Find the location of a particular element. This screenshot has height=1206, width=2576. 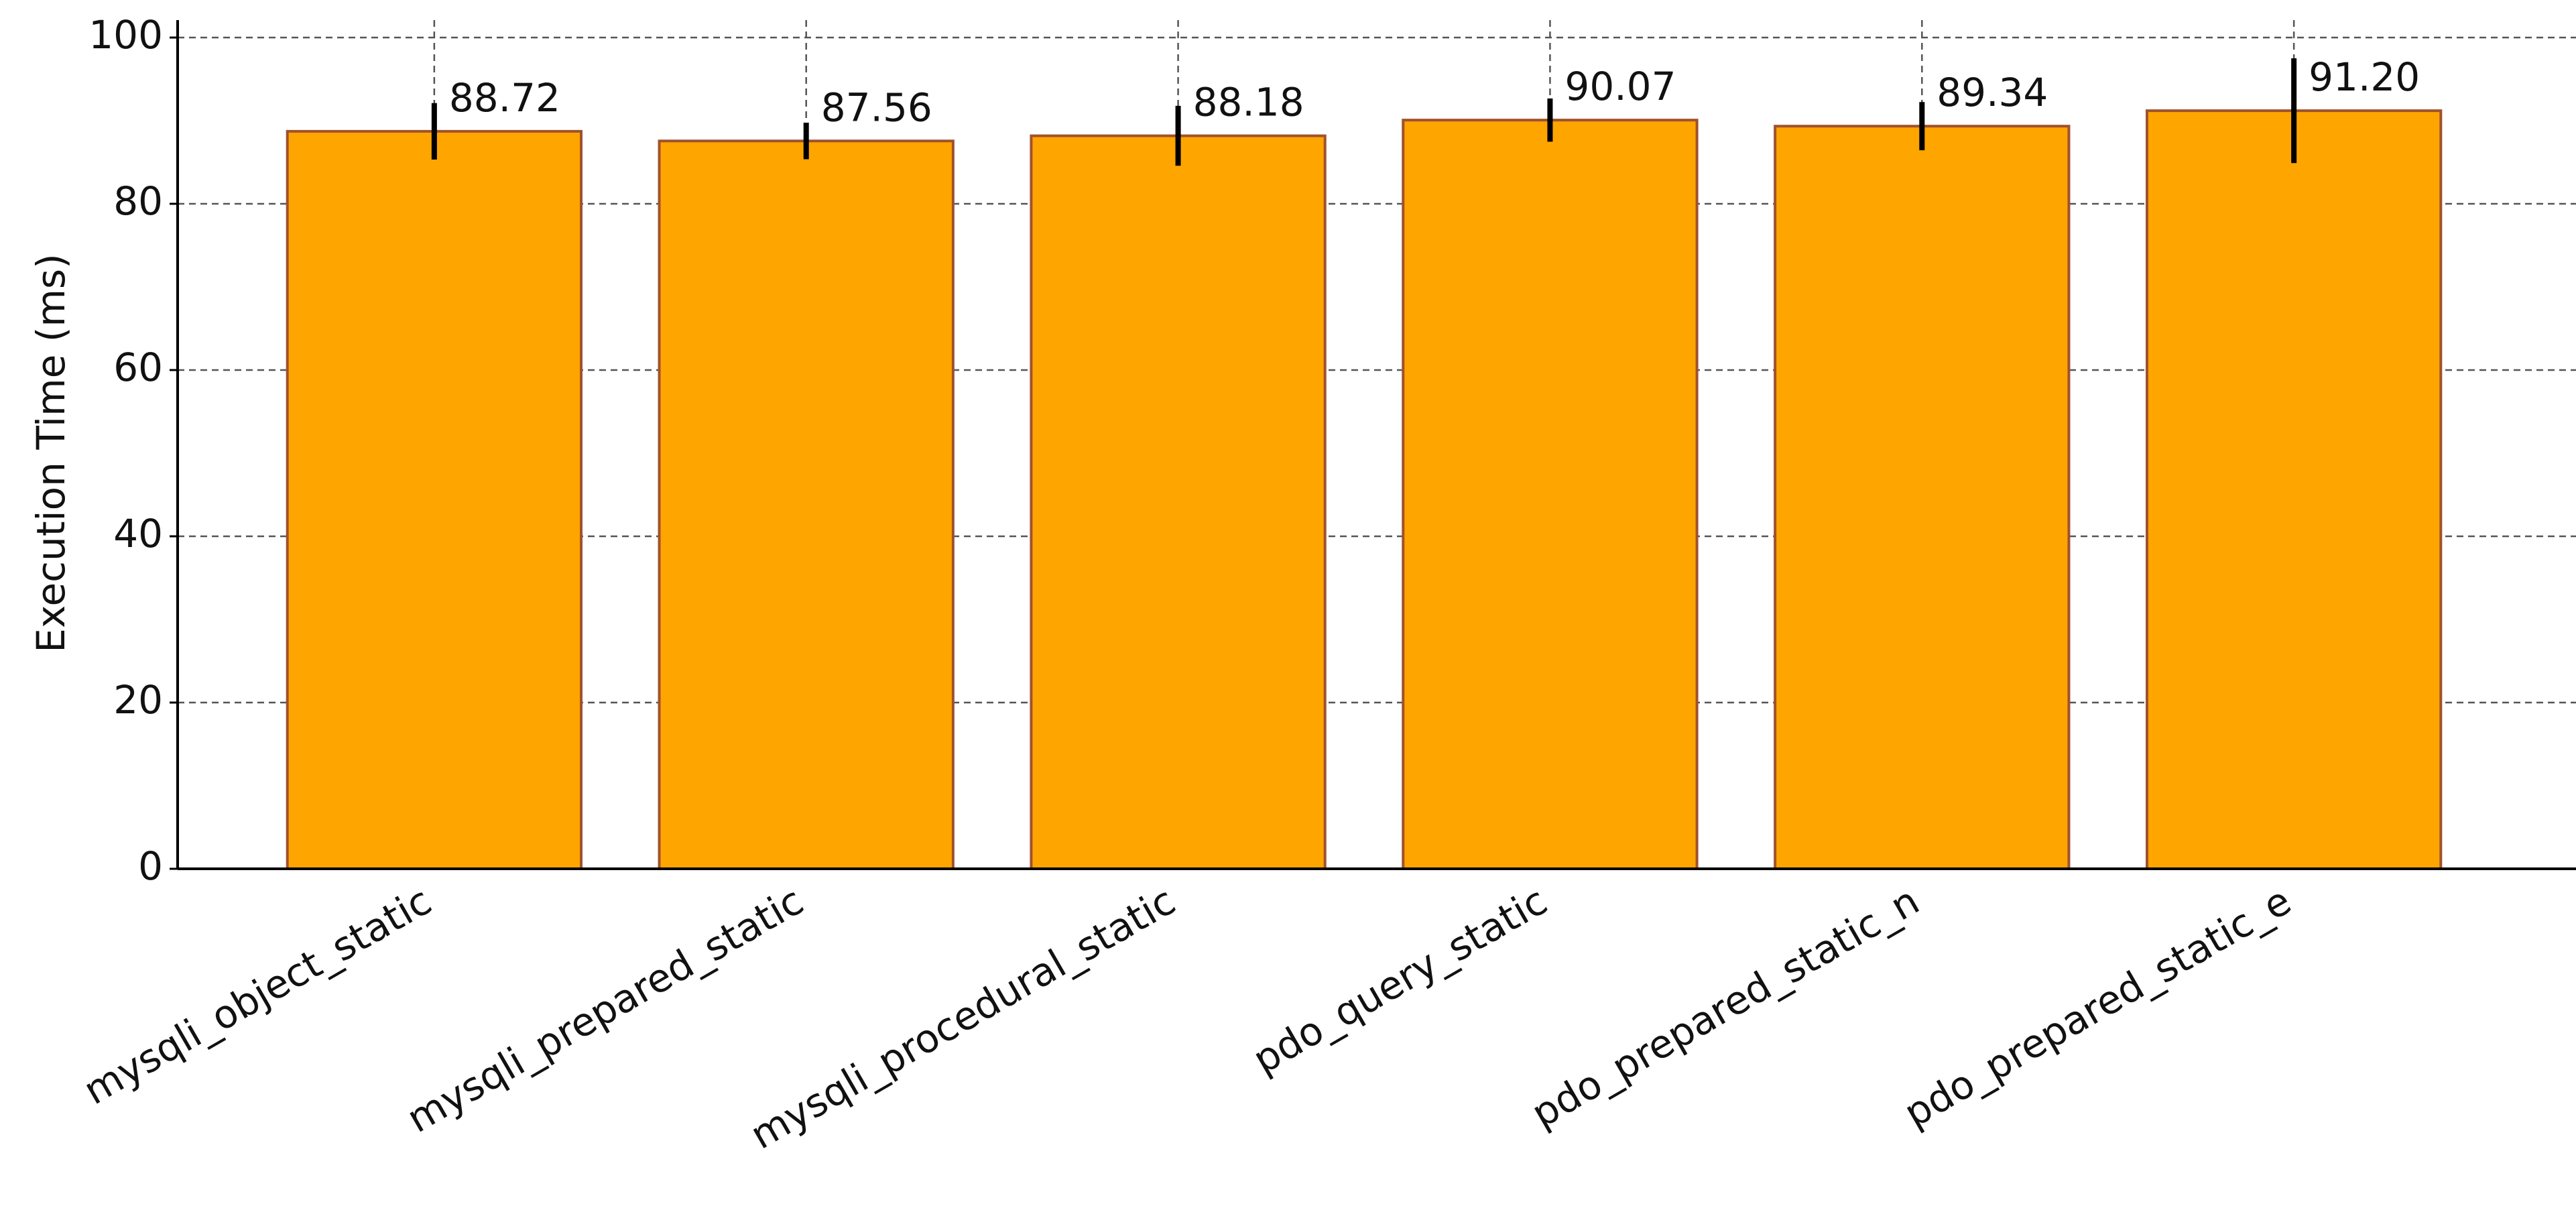

x-tick-label: pdo_query_static is located at coordinates (1400, 980).